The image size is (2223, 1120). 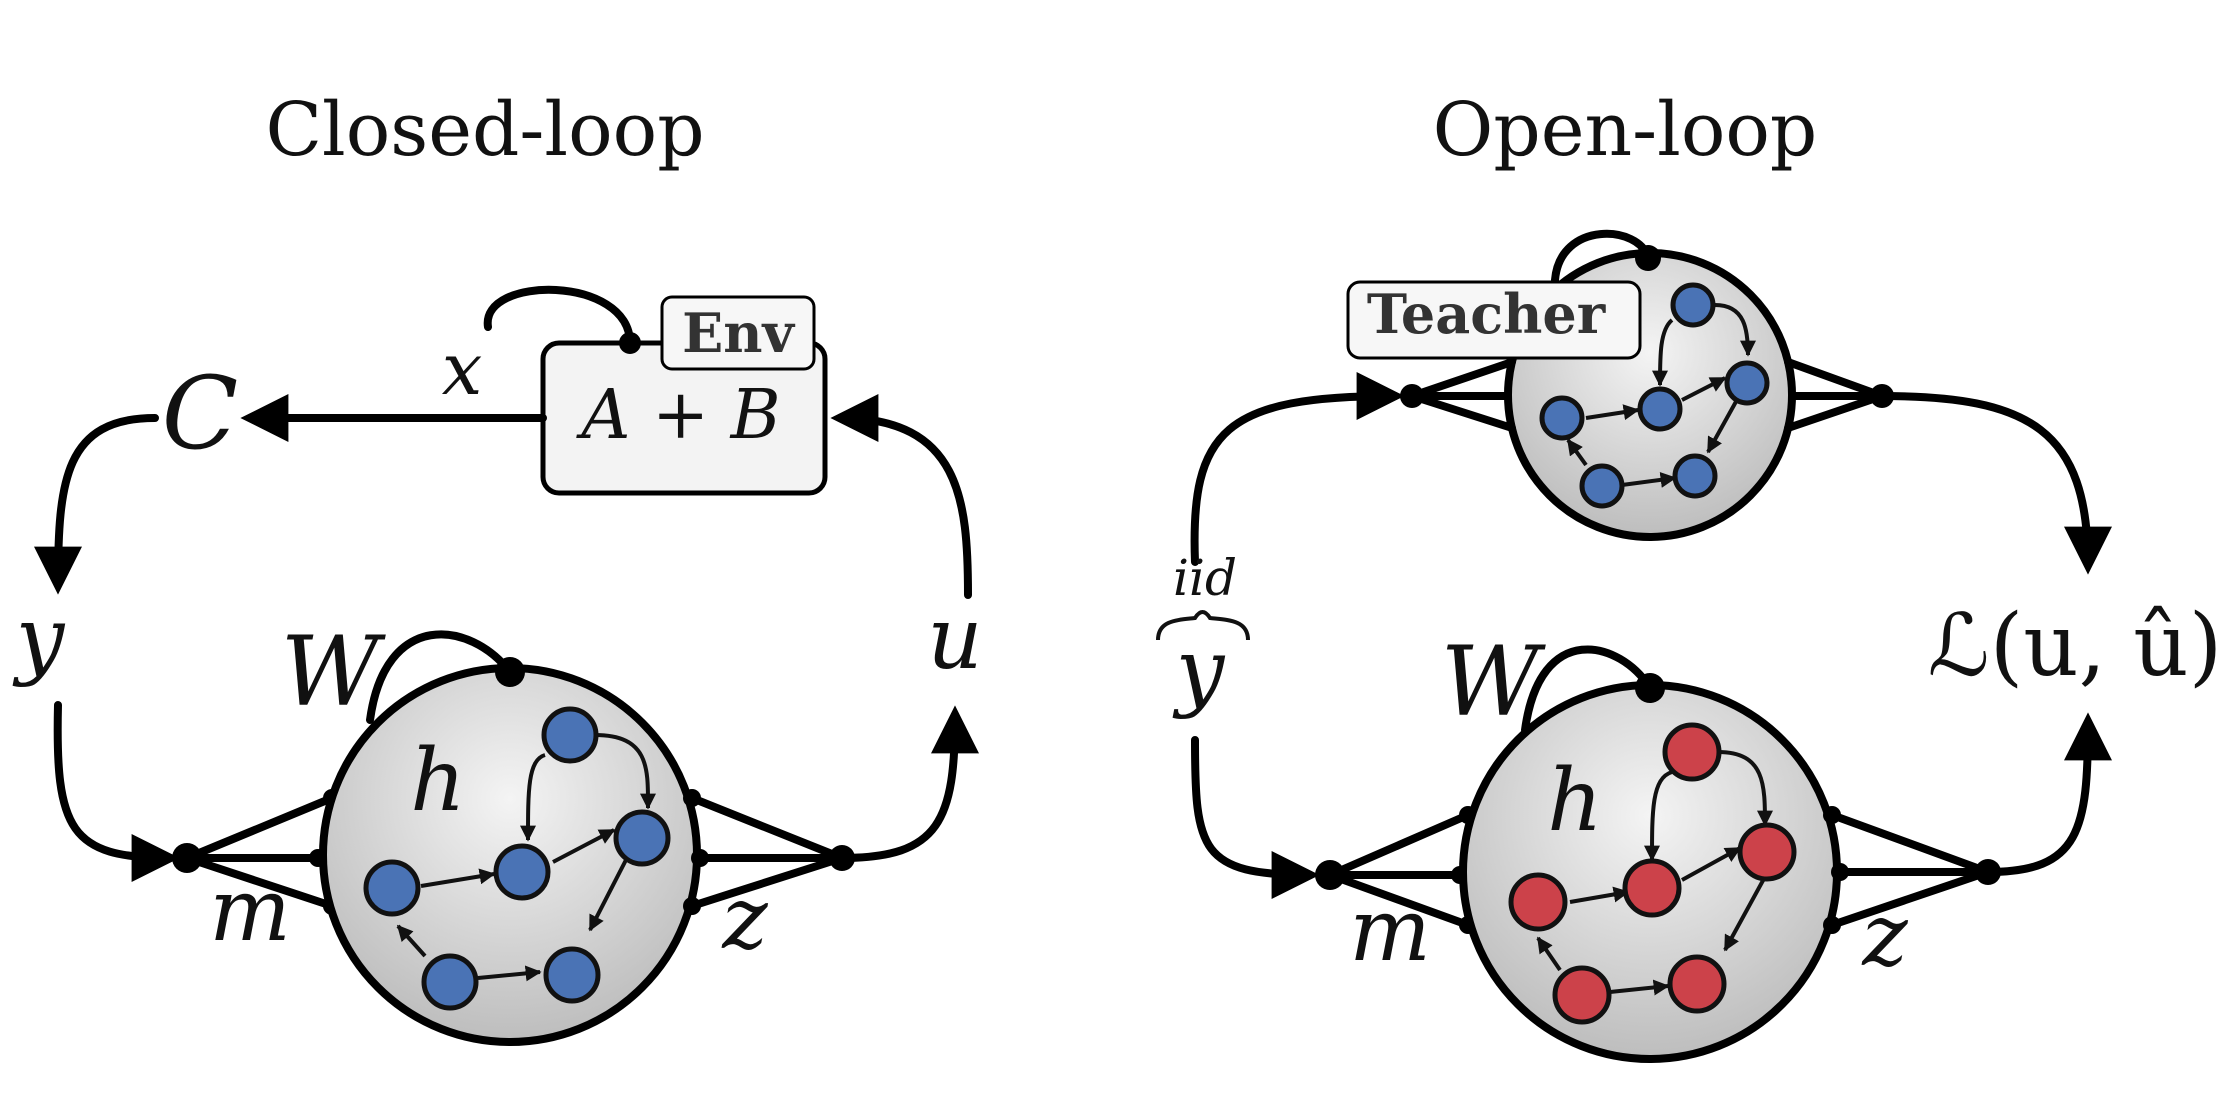 I want to click on state-label: x, so click(x=462, y=369).